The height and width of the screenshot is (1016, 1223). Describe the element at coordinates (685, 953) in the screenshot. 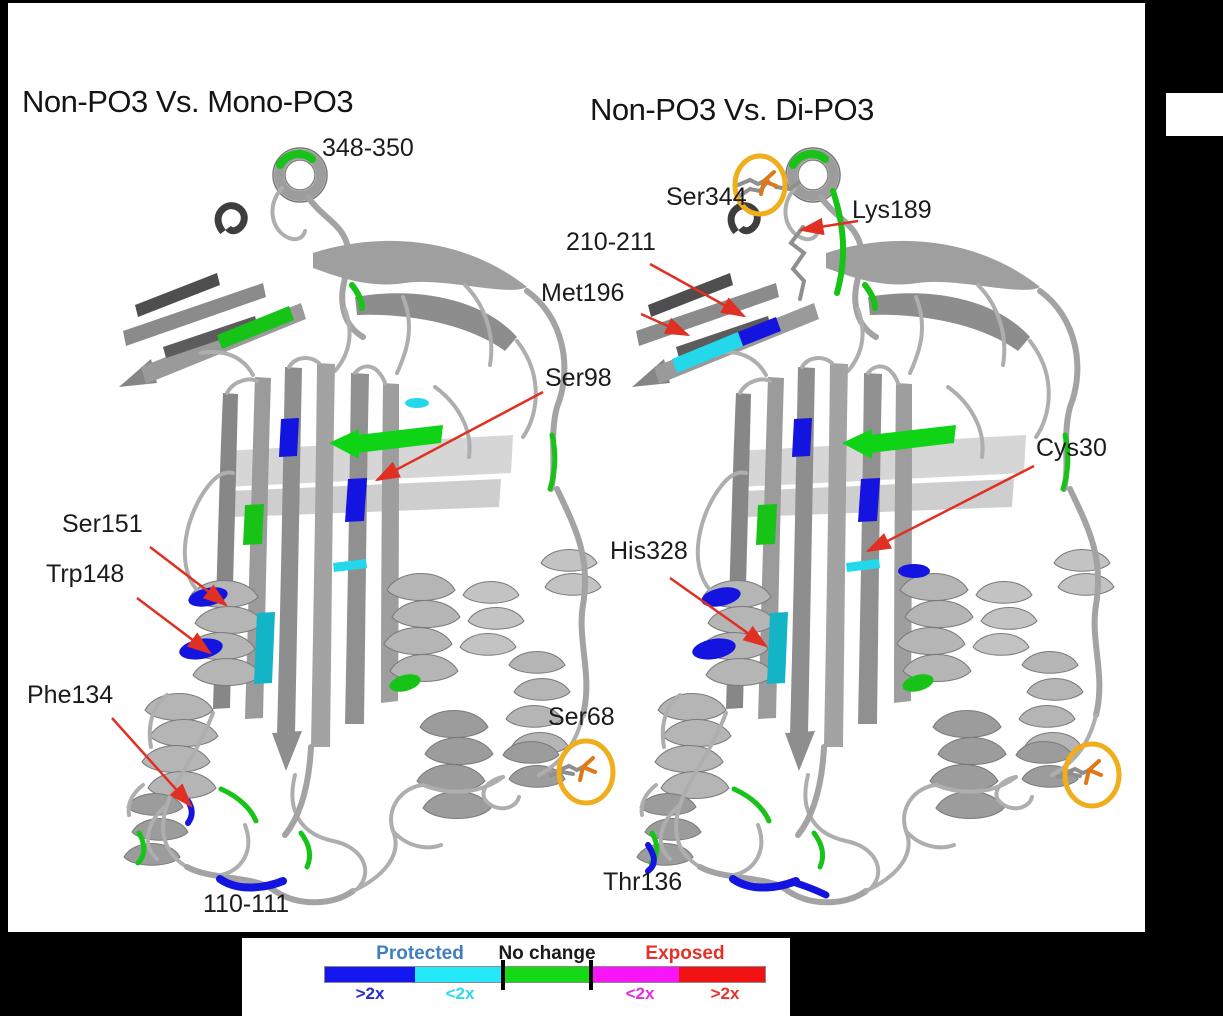

I see `legend-exposed-label: Exposed` at that location.